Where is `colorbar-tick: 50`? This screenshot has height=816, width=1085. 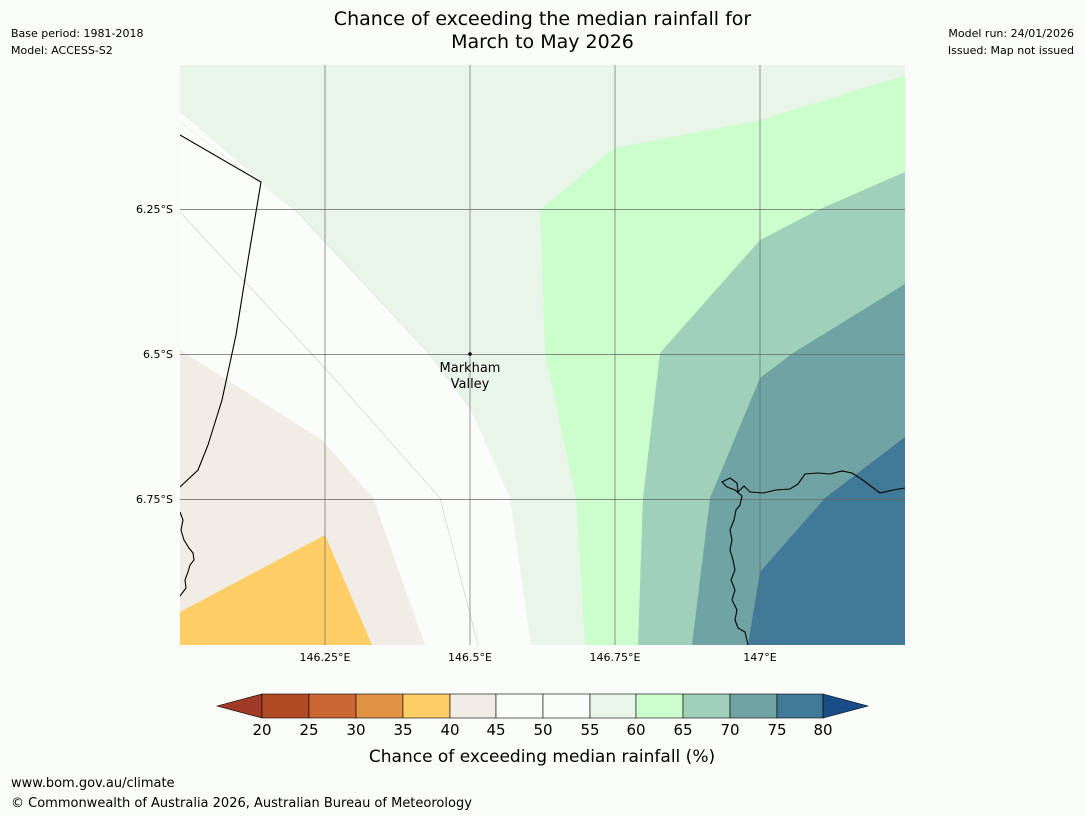
colorbar-tick: 50 is located at coordinates (542, 730).